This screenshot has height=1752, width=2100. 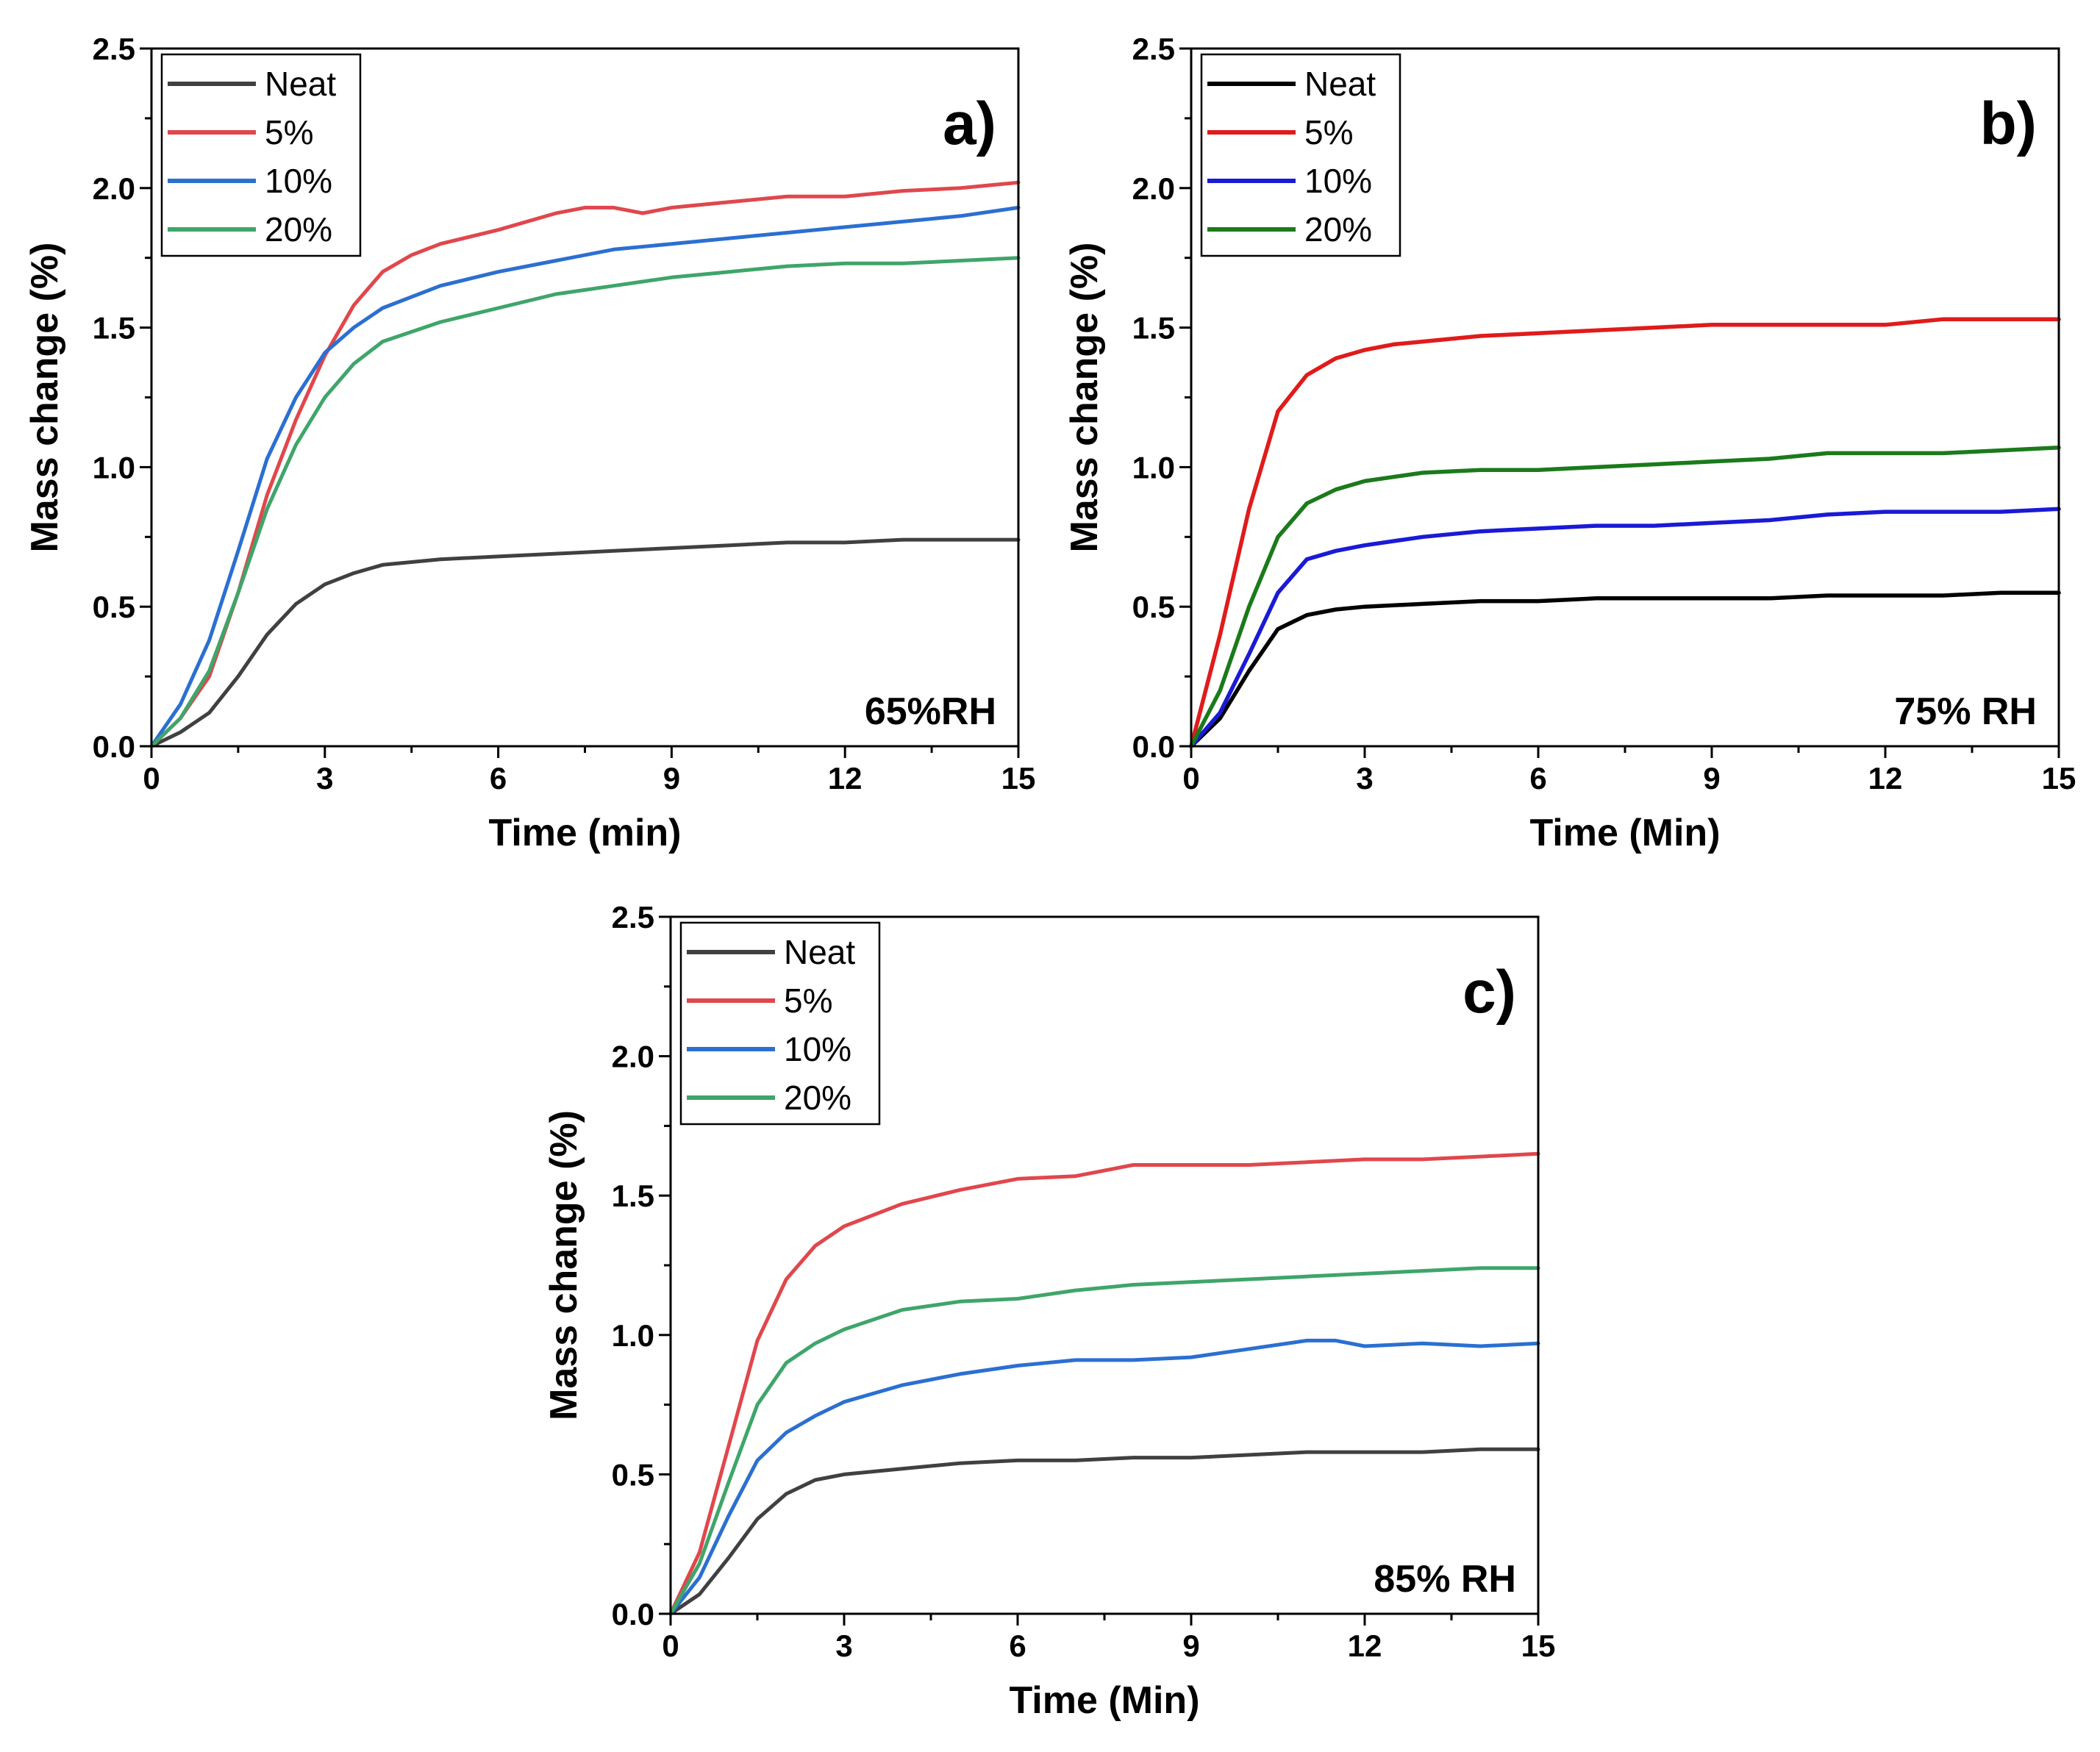 What do you see at coordinates (586, 833) in the screenshot?
I see `x-axis-title: Time (min)` at bounding box center [586, 833].